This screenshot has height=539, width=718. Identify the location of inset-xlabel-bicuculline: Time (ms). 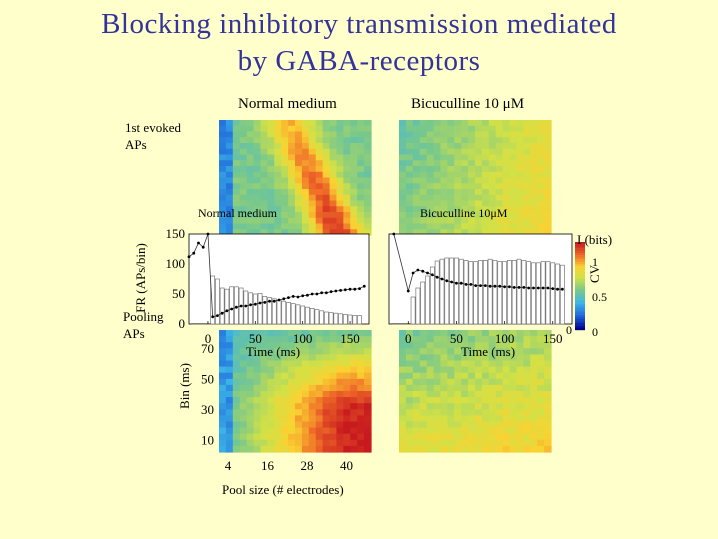
(488, 351).